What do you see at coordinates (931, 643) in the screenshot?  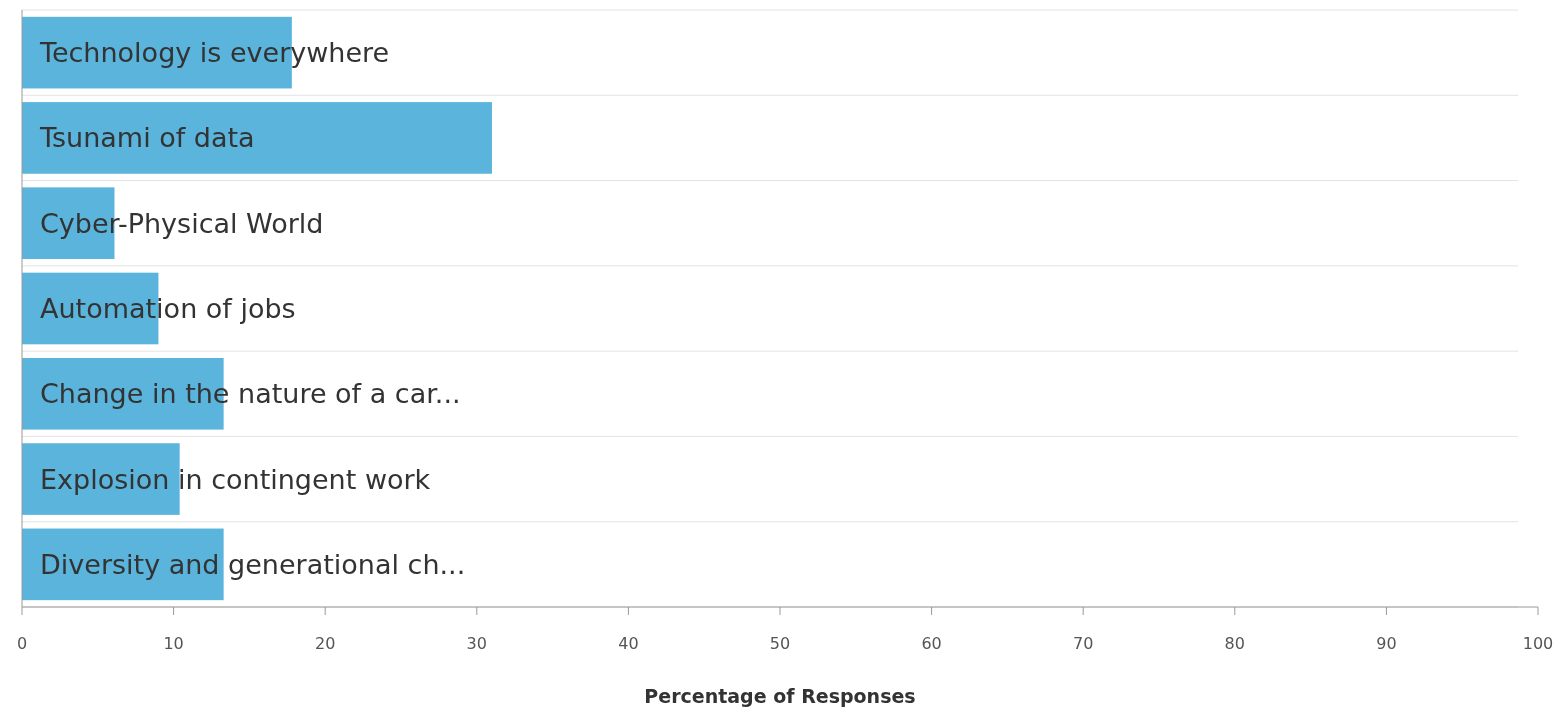 I see `x-tick-label: 60` at bounding box center [931, 643].